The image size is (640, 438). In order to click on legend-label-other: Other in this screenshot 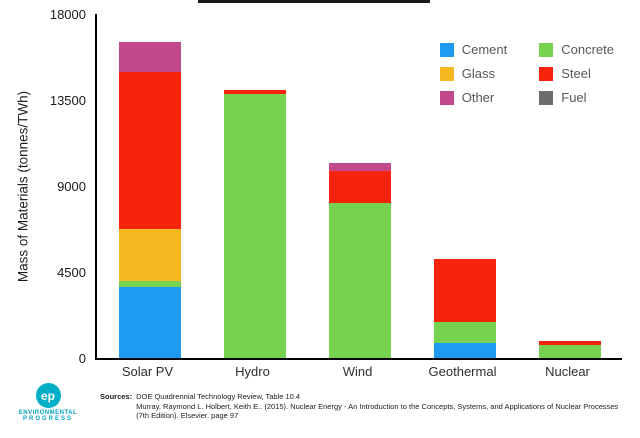, I will do `click(478, 97)`.